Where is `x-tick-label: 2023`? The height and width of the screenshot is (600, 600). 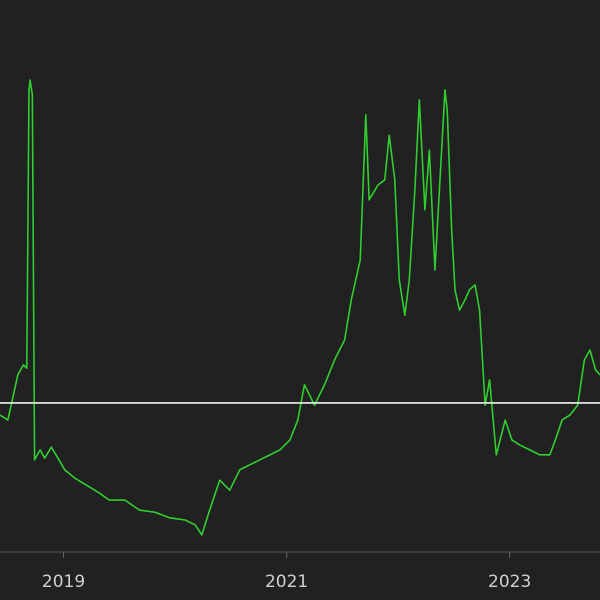
x-tick-label: 2023 is located at coordinates (509, 582).